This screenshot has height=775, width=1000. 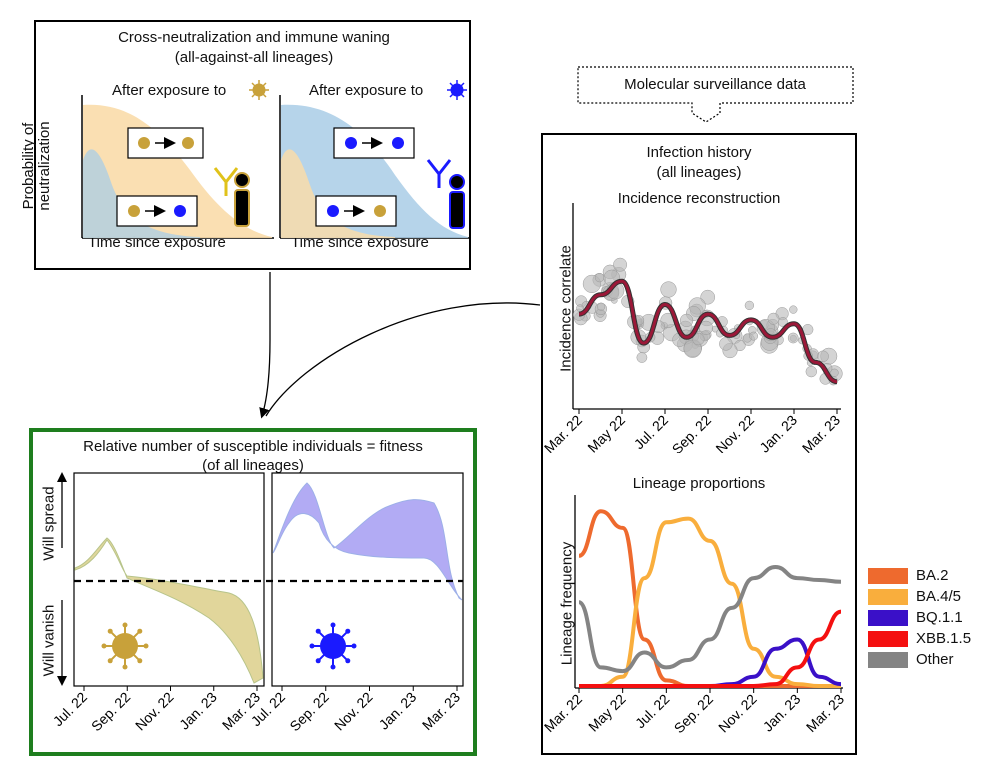 What do you see at coordinates (782, 713) in the screenshot?
I see `lineage-tick-label: Jan. 23` at bounding box center [782, 713].